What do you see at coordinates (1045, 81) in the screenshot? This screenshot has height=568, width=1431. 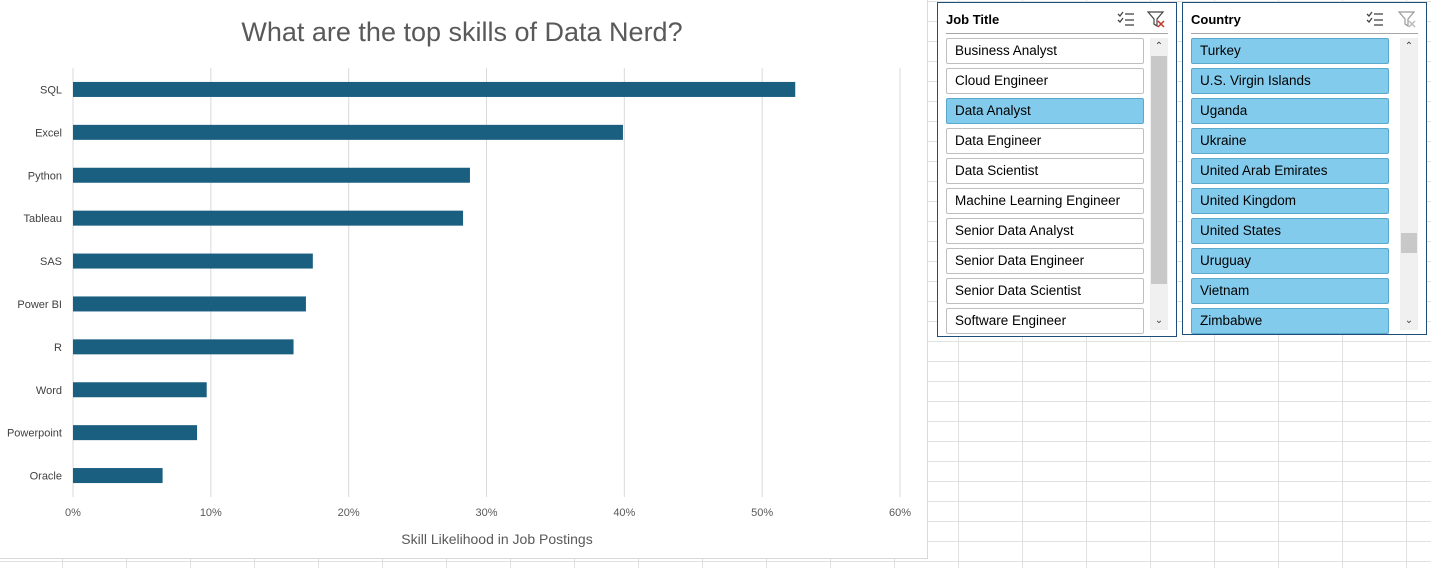 I see `slicer-item: Cloud Engineer` at bounding box center [1045, 81].